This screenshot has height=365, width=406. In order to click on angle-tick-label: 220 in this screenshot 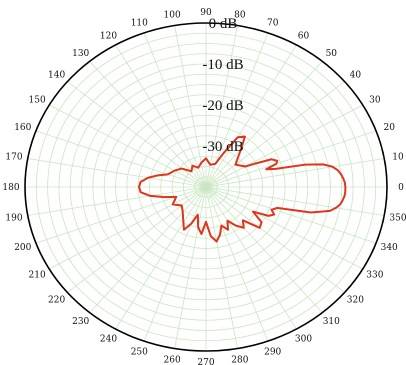, I will do `click(56, 301)`.